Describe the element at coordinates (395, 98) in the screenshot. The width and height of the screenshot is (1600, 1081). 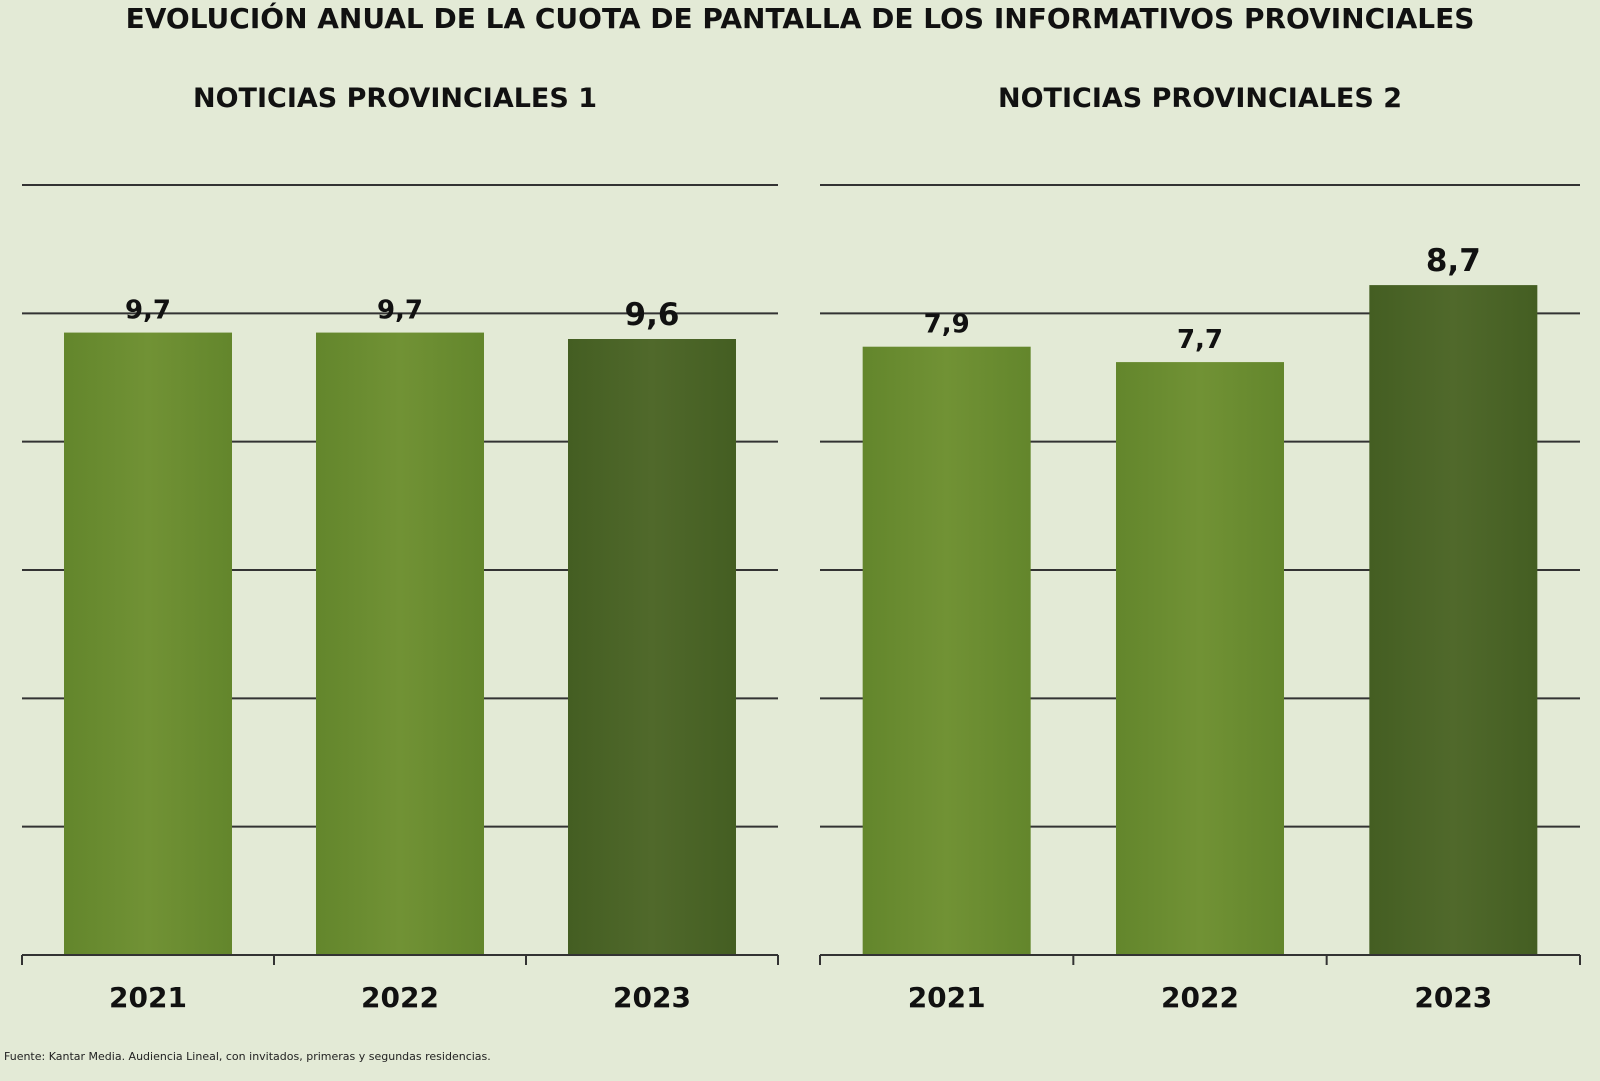
I see `chart-1-title: NOTICIAS PROVINCIALES 1` at that location.